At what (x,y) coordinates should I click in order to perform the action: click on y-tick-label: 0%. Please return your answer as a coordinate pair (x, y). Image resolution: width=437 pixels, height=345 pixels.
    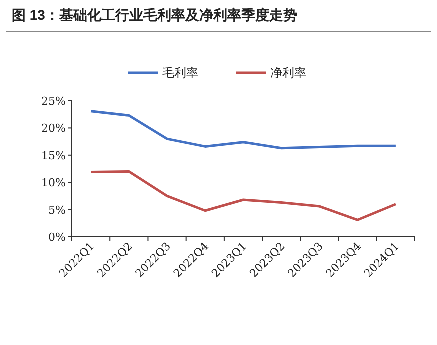
    Looking at the image, I should click on (57, 237).